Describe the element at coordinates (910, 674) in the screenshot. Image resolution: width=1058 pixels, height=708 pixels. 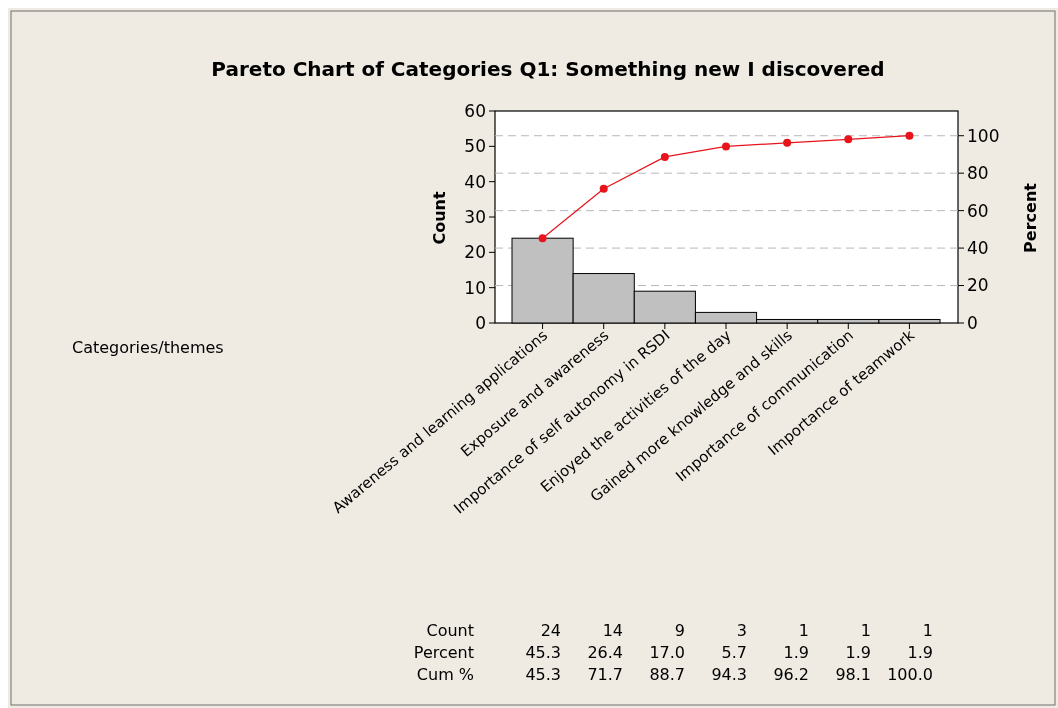
I see `data-label: 100.0` at that location.